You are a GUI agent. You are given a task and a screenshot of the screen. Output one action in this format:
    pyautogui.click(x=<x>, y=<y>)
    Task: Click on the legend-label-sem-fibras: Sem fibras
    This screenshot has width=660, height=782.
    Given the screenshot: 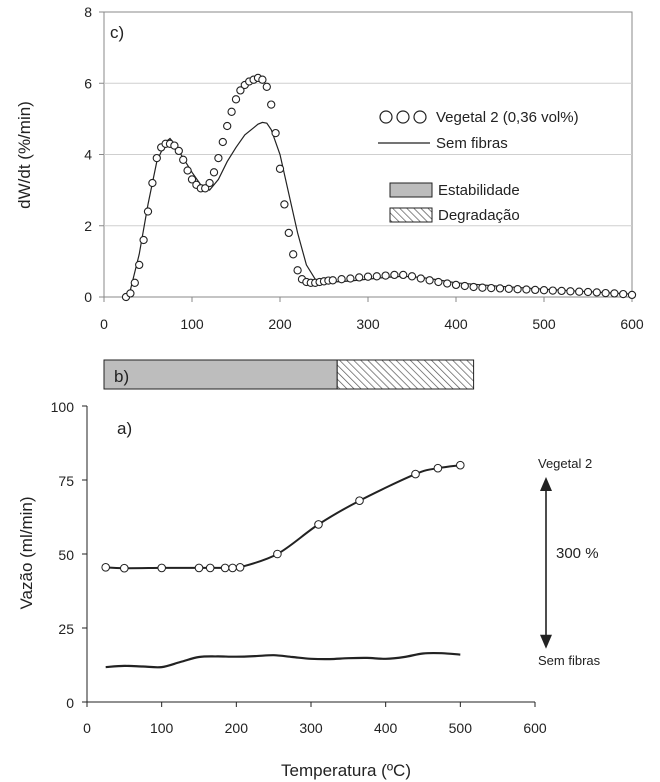 What is the action you would take?
    pyautogui.click(x=472, y=143)
    